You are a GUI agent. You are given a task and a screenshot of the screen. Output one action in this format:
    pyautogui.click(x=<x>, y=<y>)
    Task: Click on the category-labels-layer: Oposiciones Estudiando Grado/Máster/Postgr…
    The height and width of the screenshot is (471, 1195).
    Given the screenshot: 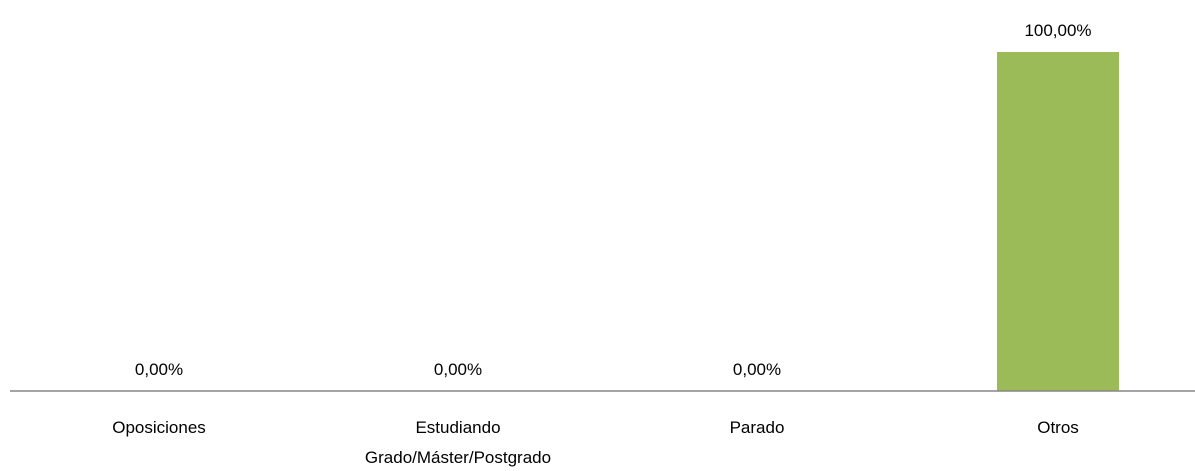 What is the action you would take?
    pyautogui.click(x=595, y=442)
    